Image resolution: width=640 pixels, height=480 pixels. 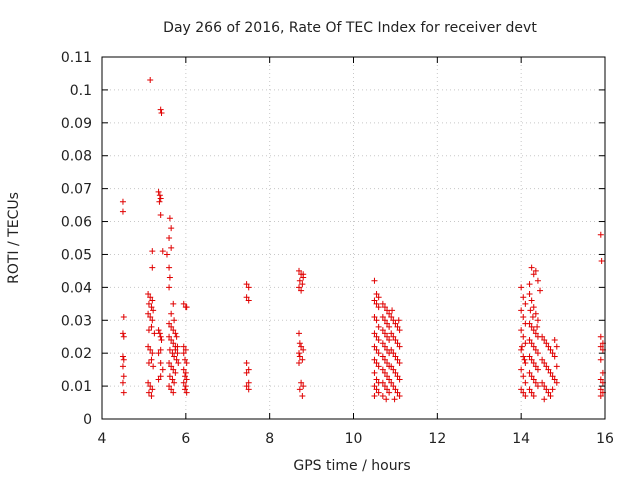 I want to click on y-tick-label: 0.07, so click(x=76, y=190).